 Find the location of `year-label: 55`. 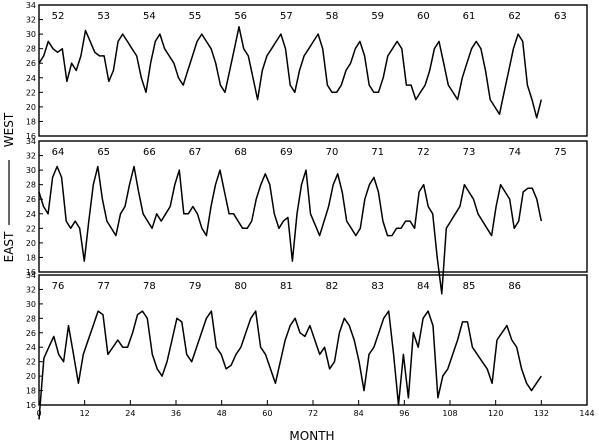

year-label: 55 is located at coordinates (195, 16).